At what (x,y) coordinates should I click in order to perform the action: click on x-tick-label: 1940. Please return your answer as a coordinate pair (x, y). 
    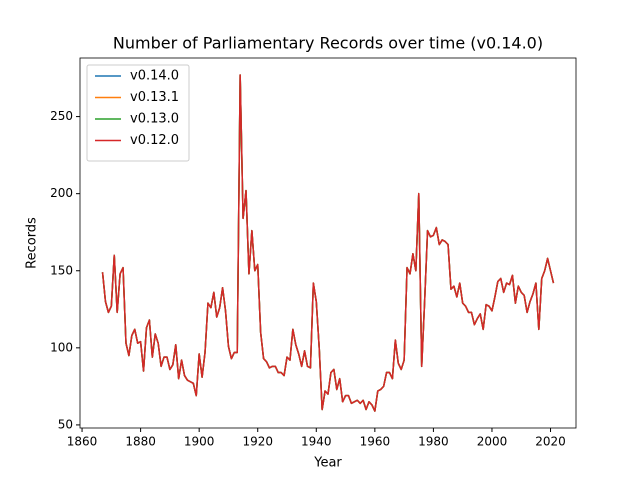
    Looking at the image, I should click on (316, 442).